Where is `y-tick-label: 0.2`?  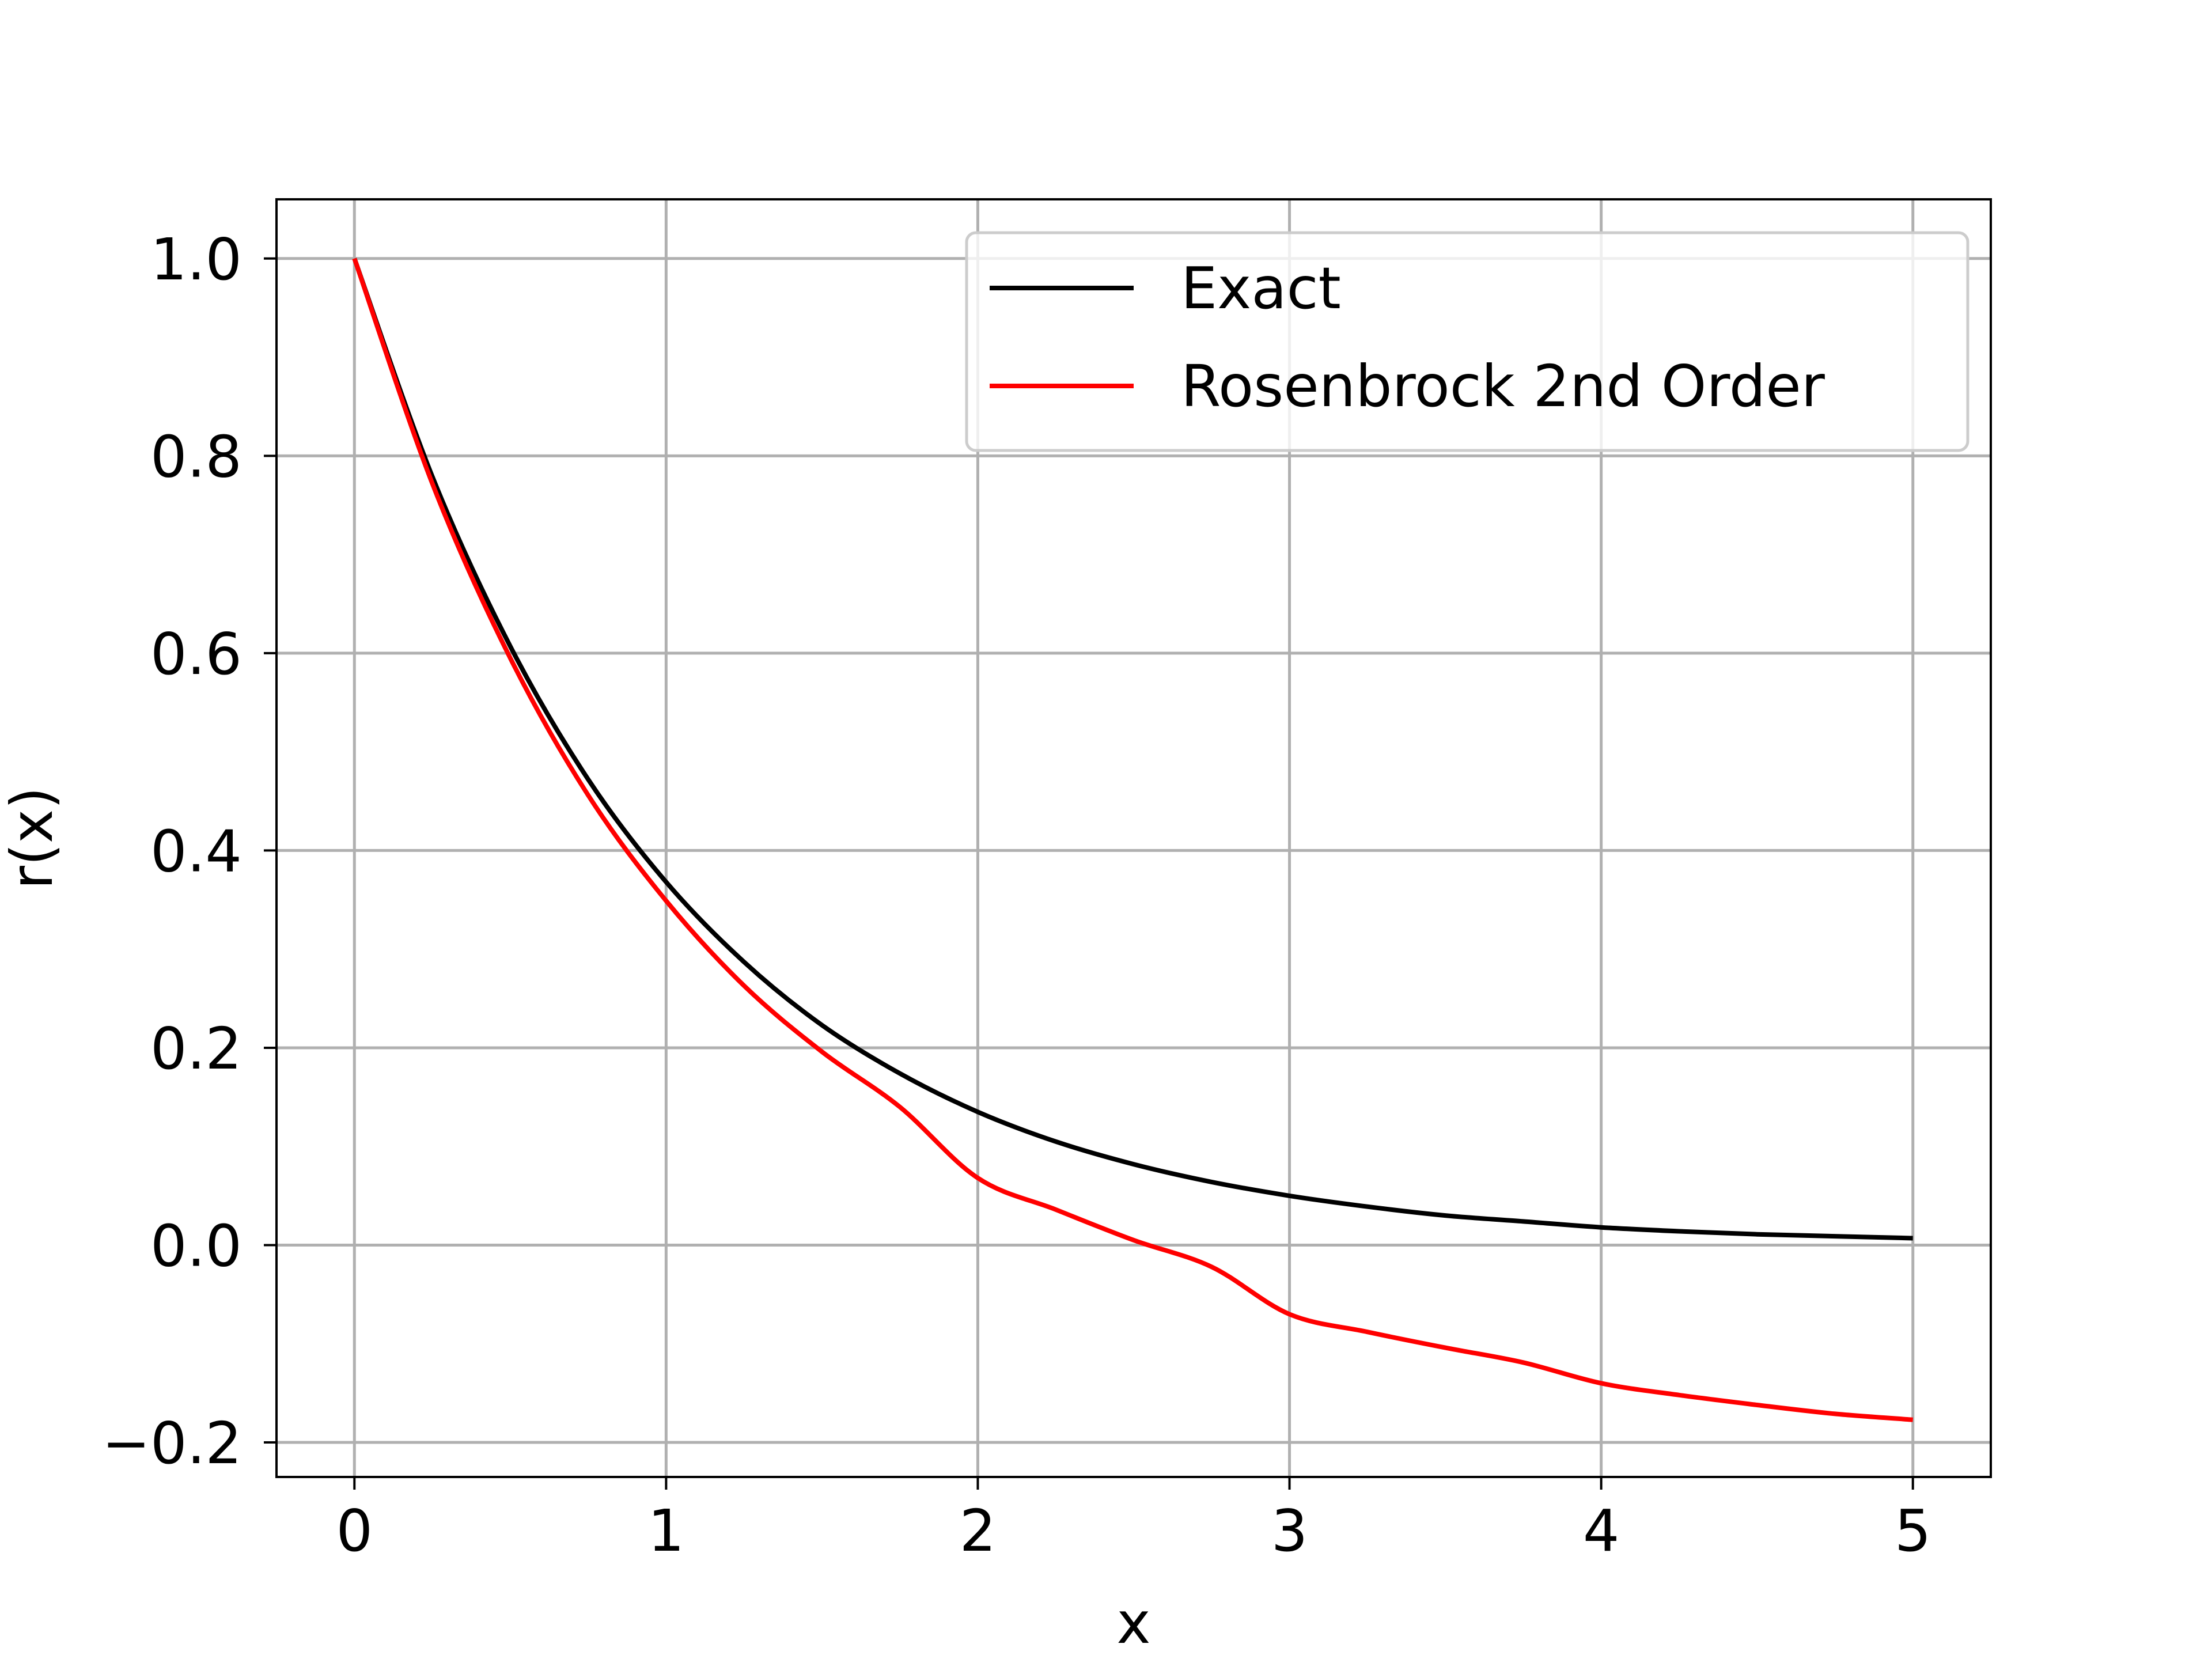 y-tick-label: 0.2 is located at coordinates (196, 1048).